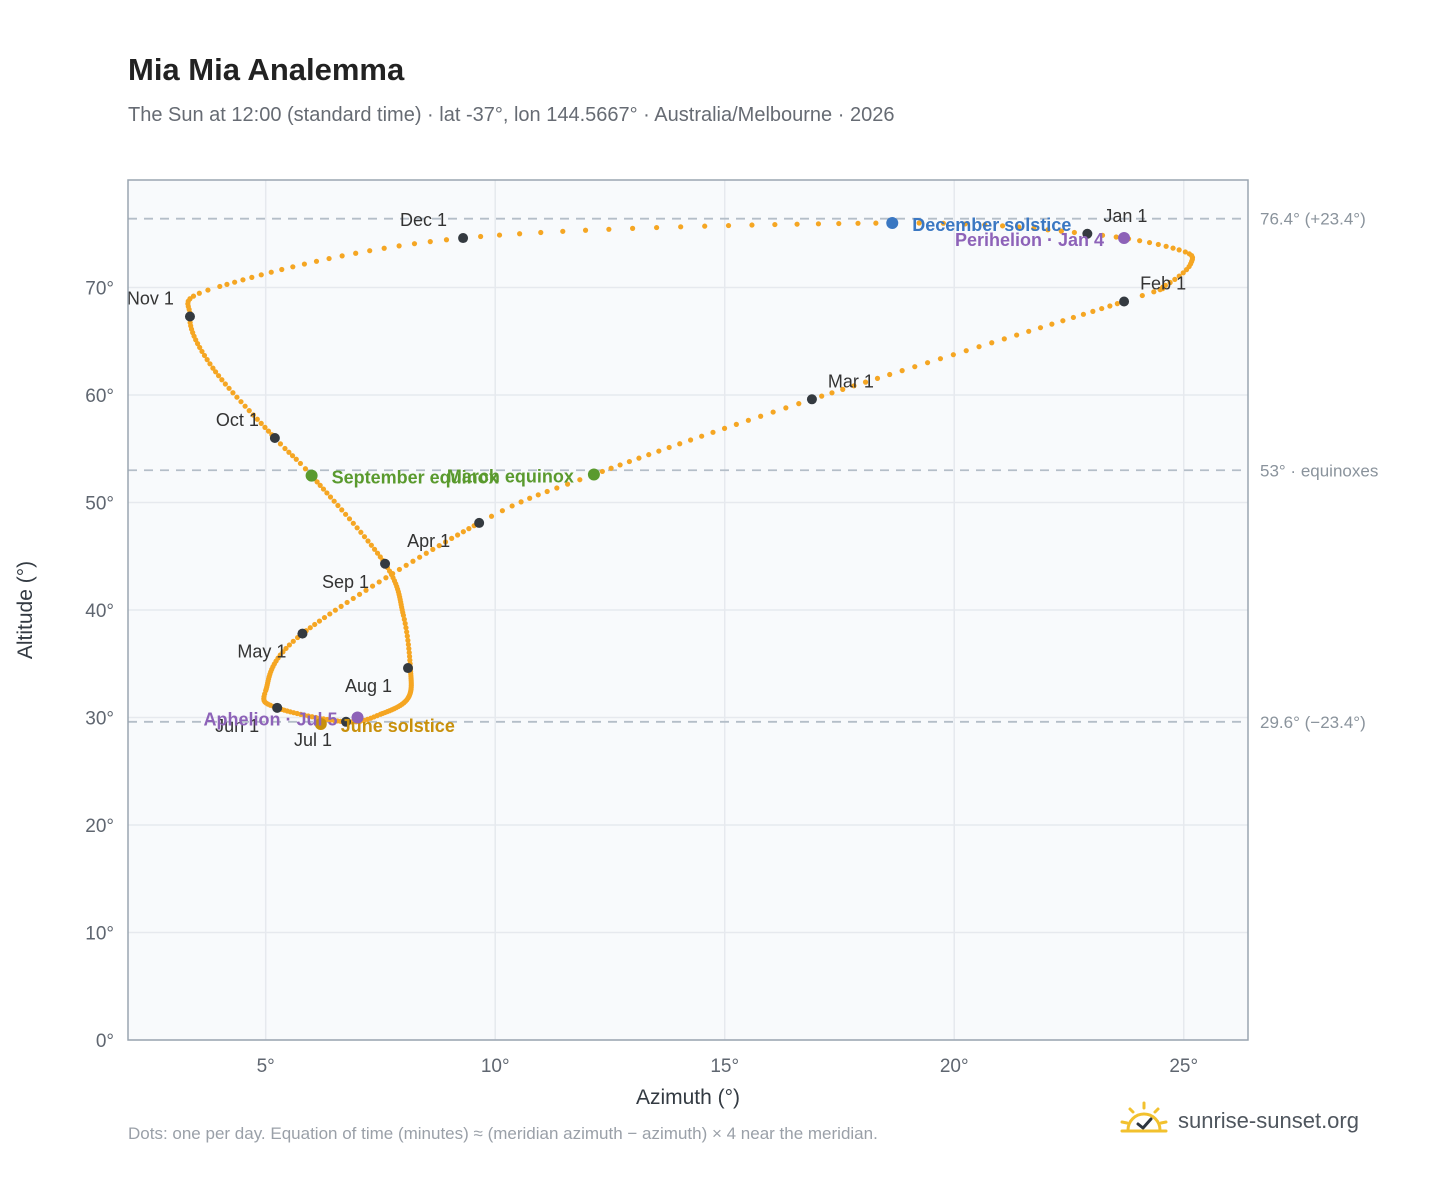 The image size is (1448, 1188). What do you see at coordinates (1163, 283) in the screenshot?
I see `month-label: Feb 1` at bounding box center [1163, 283].